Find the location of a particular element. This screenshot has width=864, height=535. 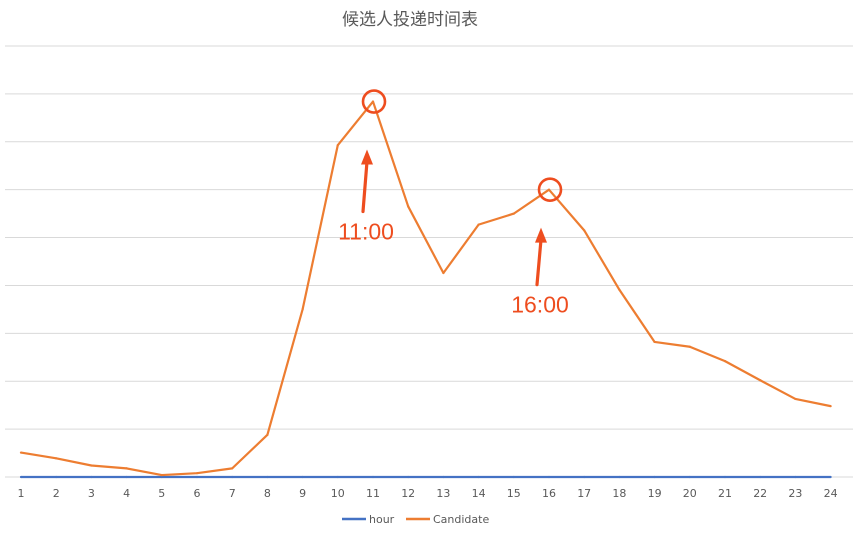

annotation-1100: 11:00 is located at coordinates (366, 167).